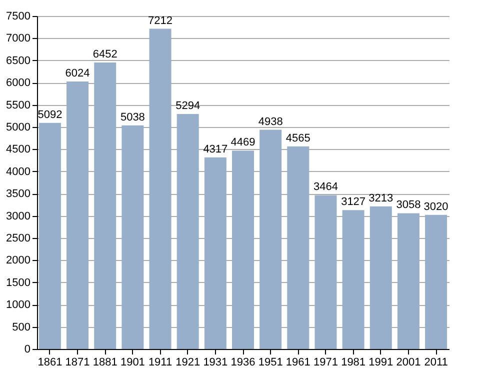  What do you see at coordinates (50, 114) in the screenshot?
I see `data-label: 5092` at bounding box center [50, 114].